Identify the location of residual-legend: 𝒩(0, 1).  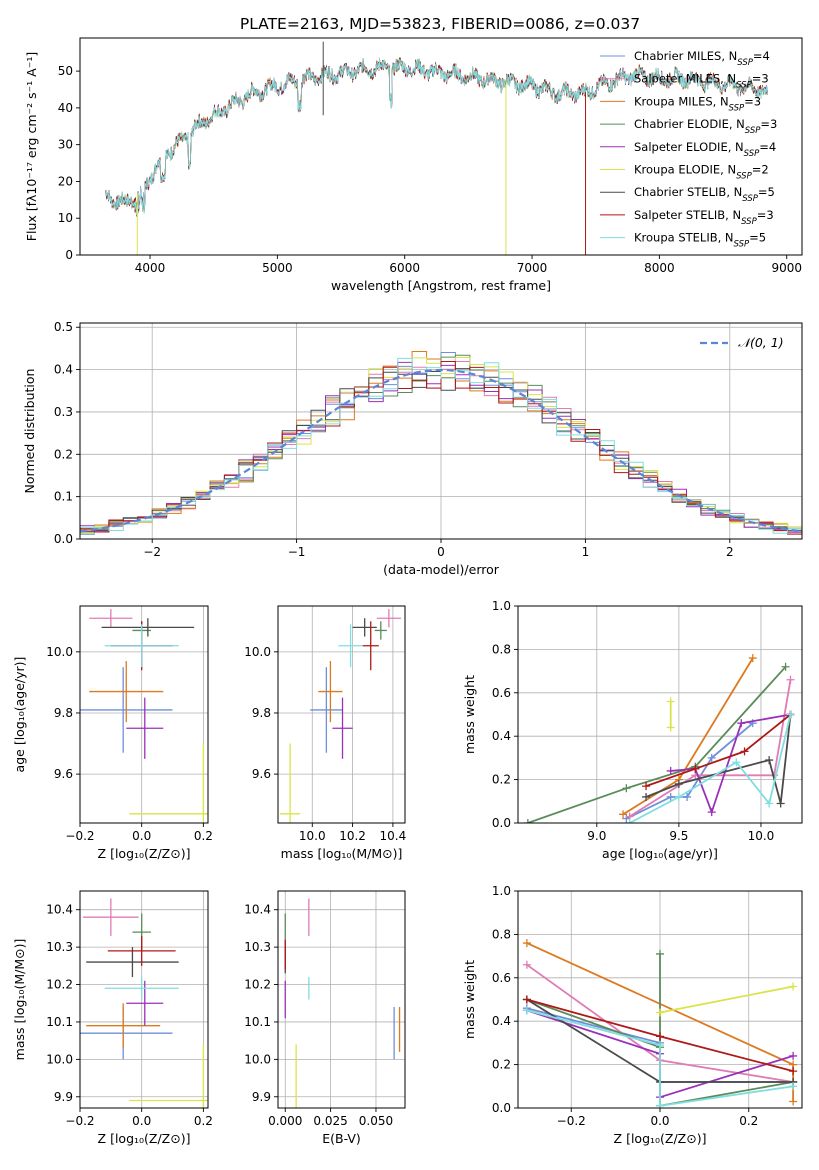
(742, 342).